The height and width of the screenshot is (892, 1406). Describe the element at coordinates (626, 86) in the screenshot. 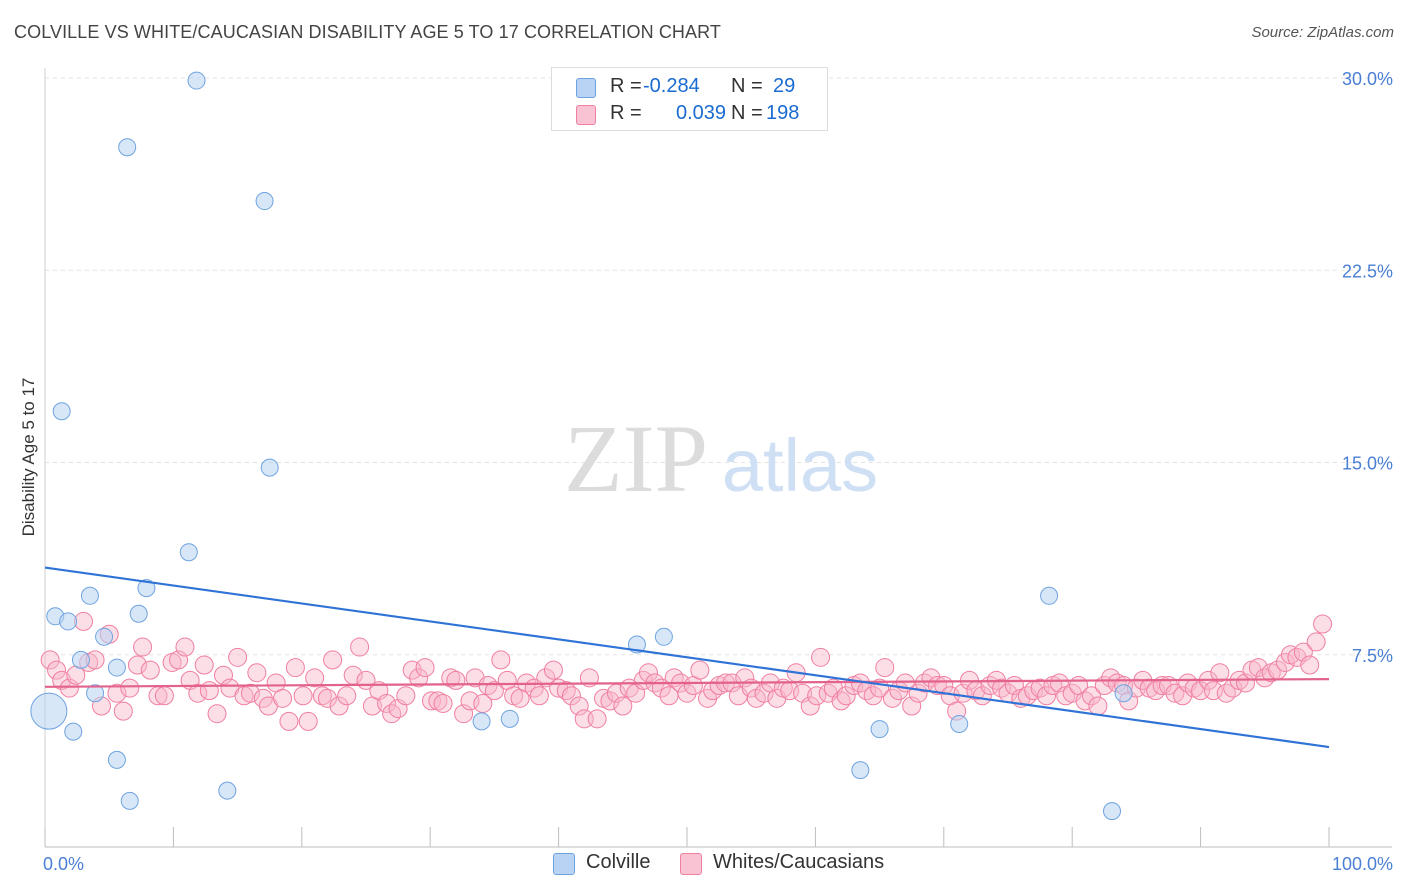

I see `r-label: R =` at that location.